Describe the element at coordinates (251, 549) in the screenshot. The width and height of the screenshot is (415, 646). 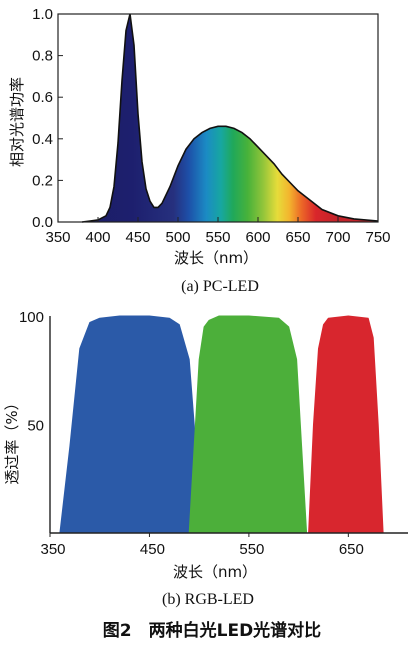
I see `rgb-led-x-tick-label: 550` at that location.